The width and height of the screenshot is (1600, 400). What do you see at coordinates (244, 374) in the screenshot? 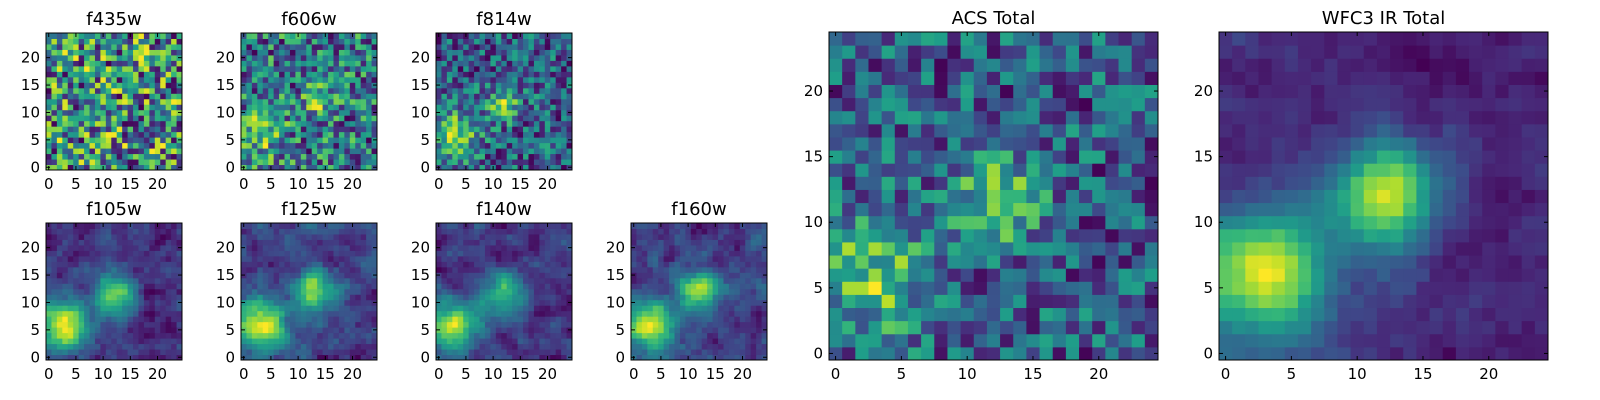
I see `x-tick-label: 0` at bounding box center [244, 374].